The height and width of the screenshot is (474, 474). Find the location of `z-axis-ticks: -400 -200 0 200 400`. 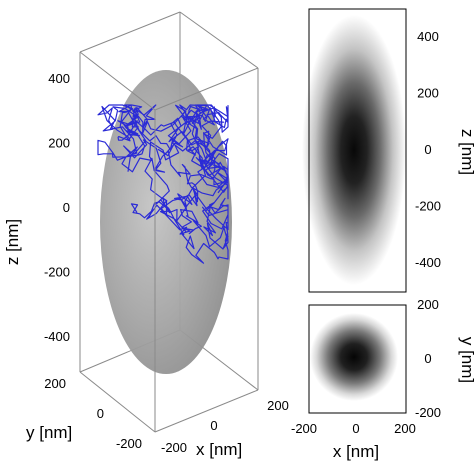

z-axis-ticks: -400 -200 0 200 400 is located at coordinates (57, 207).